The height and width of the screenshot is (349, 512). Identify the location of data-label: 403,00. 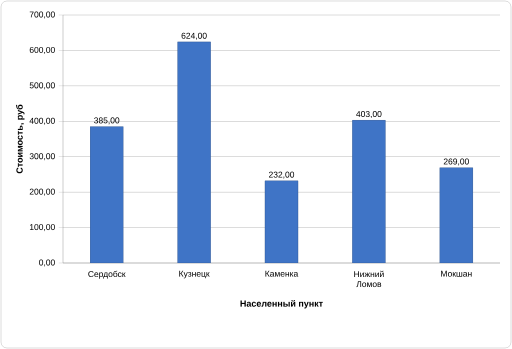
(369, 114).